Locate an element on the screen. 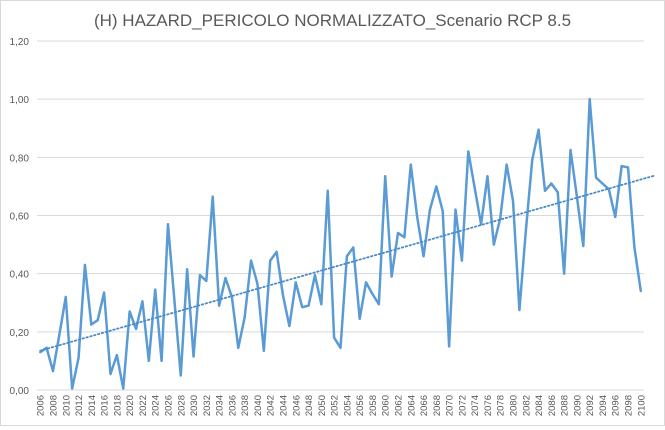 The image size is (665, 430). x-tick-label: 2036 is located at coordinates (232, 405).